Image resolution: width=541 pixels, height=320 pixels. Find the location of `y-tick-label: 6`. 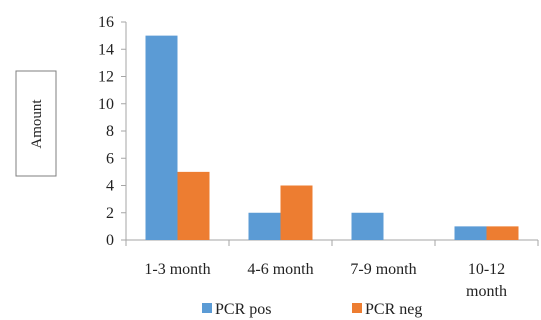

y-tick-label: 6 is located at coordinates (110, 158).